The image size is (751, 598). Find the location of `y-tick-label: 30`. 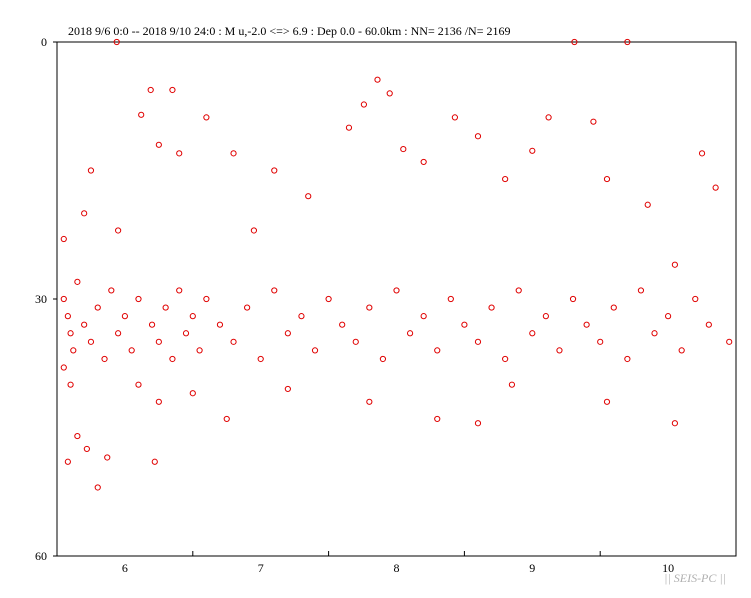

y-tick-label: 30 is located at coordinates (41, 299).